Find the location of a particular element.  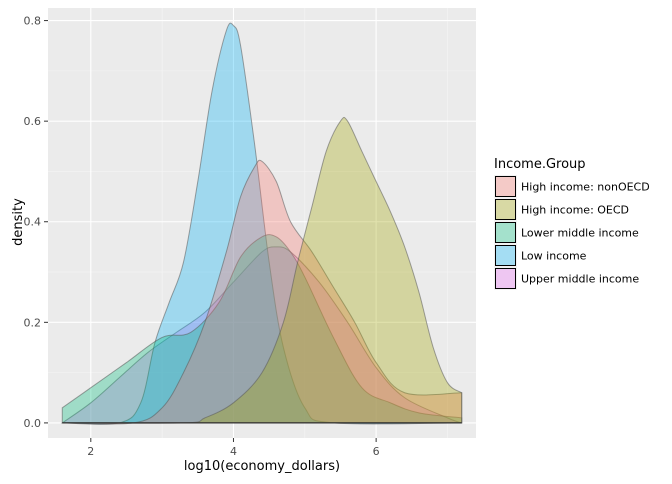

legend-label: Low income is located at coordinates (554, 256).